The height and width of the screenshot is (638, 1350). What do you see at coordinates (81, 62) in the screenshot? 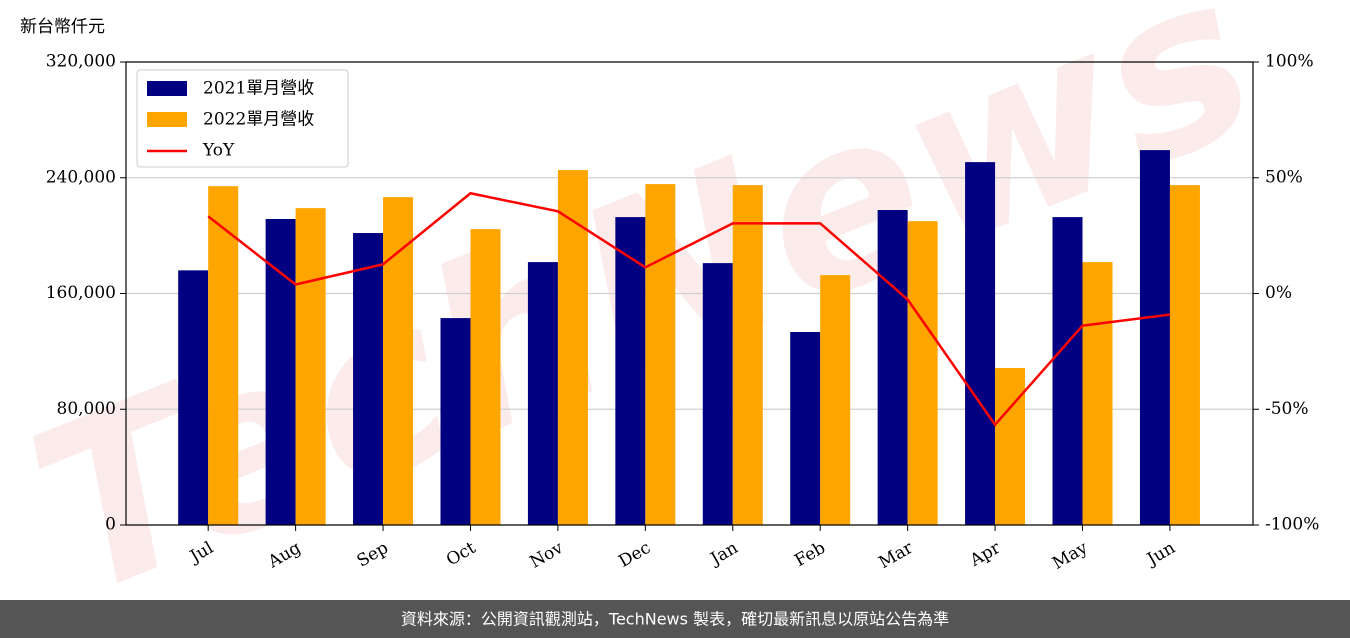
I see `y-tick-label: 320,000` at bounding box center [81, 62].